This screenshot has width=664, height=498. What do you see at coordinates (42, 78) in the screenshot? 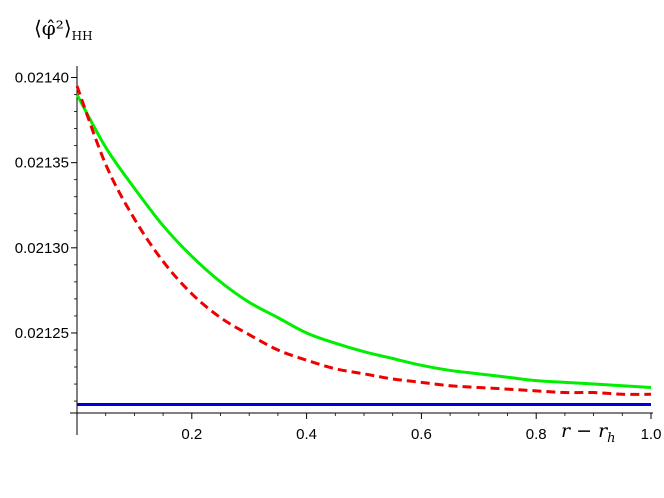
I see `y-tick-label: 0.02140` at bounding box center [42, 78].